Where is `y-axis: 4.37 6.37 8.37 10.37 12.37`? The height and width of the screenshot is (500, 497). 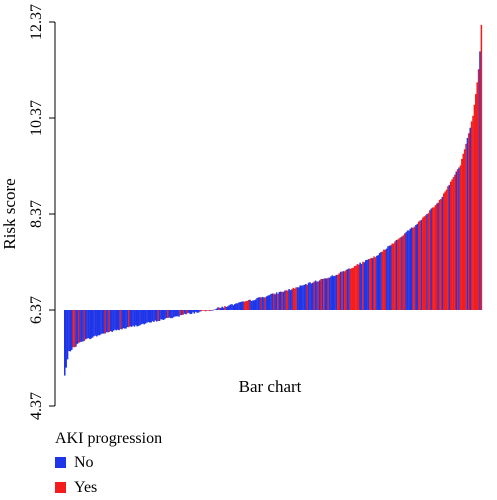 y-axis: 4.37 6.37 8.37 10.37 12.37 is located at coordinates (42, 212).